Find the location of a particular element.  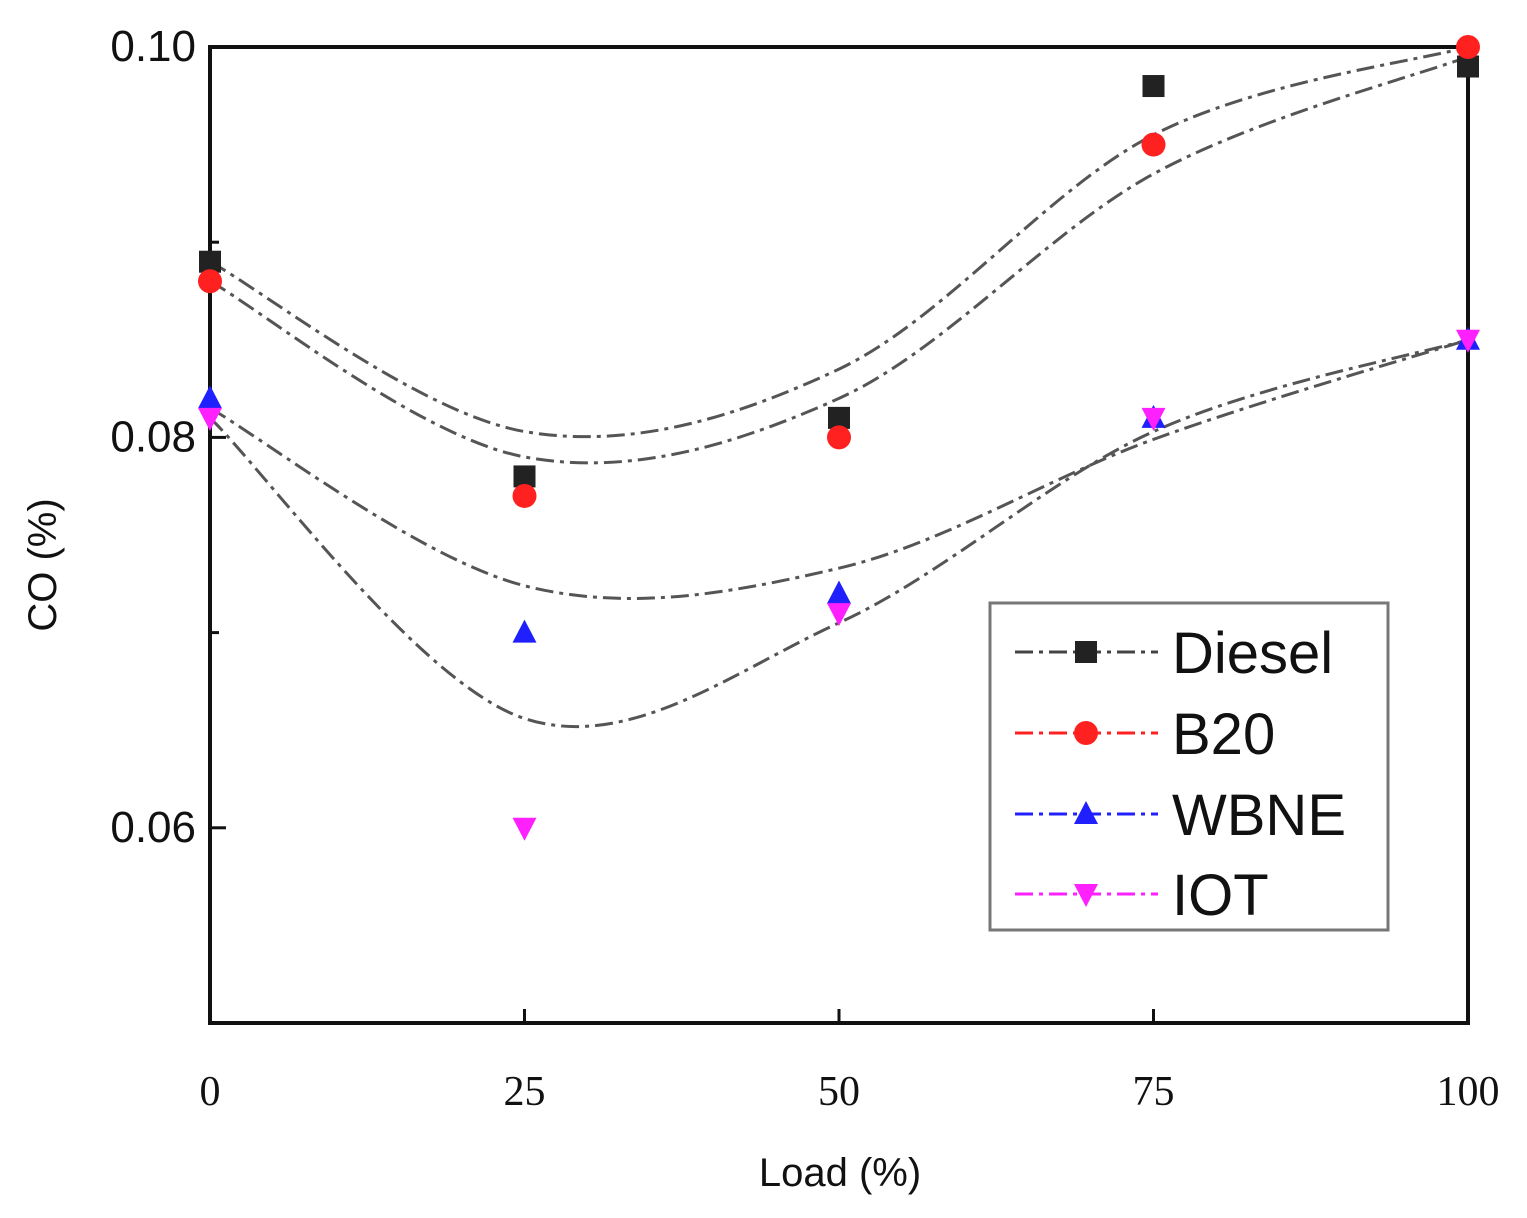

y-axis-title: CO (%) is located at coordinates (43, 564).